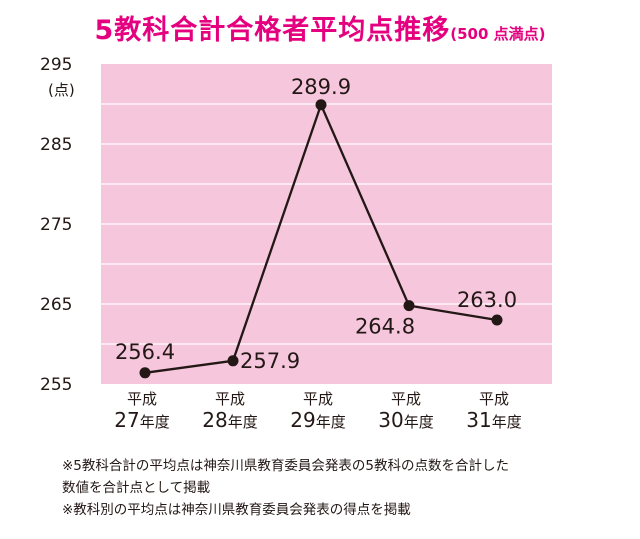 Image resolution: width=640 pixels, height=539 pixels. I want to click on y-tick-label: 255, so click(56, 385).